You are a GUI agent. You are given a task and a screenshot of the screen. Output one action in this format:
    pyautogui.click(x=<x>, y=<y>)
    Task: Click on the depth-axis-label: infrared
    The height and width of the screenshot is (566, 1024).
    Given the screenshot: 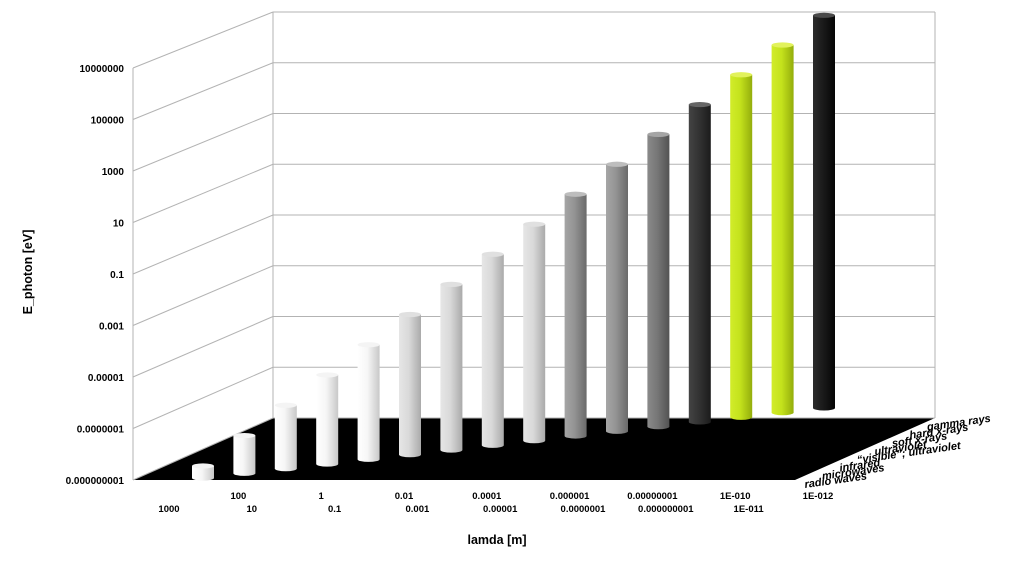 What is the action you would take?
    pyautogui.click(x=860, y=466)
    